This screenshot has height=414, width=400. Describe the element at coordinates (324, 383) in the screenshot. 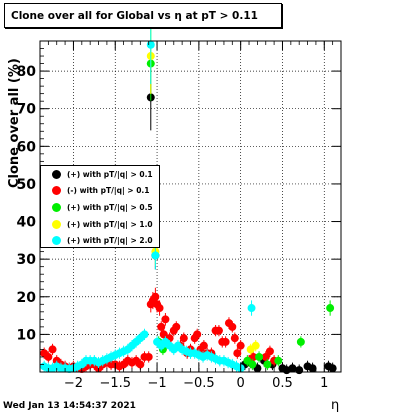

I see `x-tick-label: 1` at that location.